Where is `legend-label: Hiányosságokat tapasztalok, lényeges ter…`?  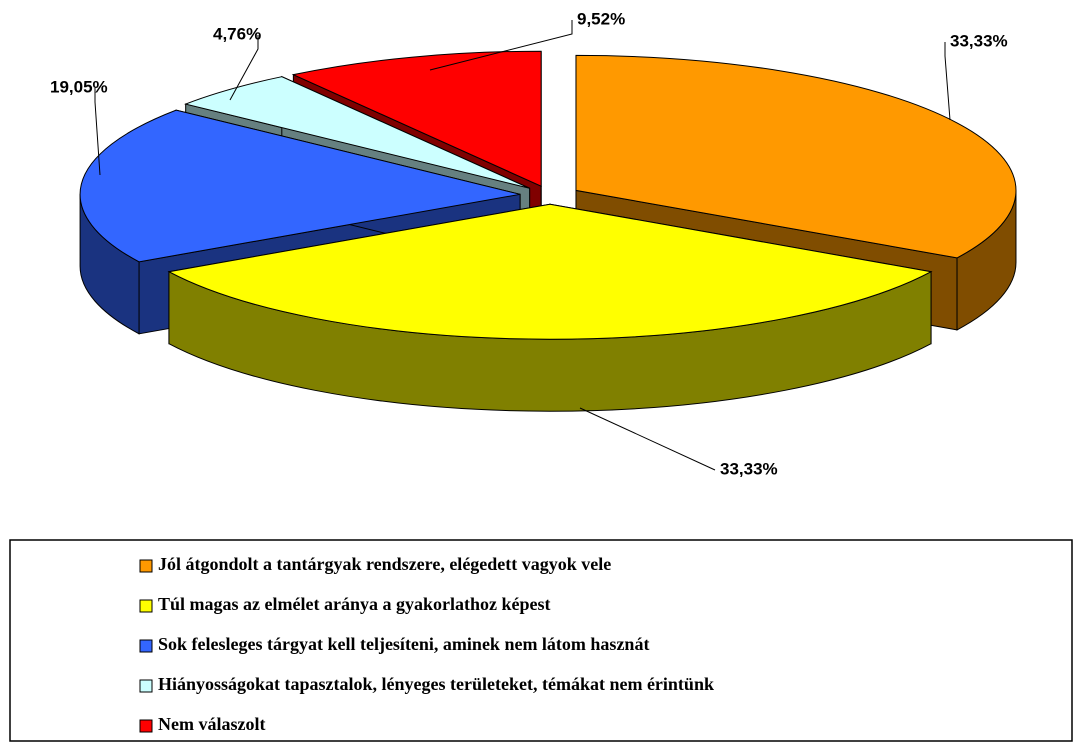 legend-label: Hiányosságokat tapasztalok, lényeges ter… is located at coordinates (436, 684).